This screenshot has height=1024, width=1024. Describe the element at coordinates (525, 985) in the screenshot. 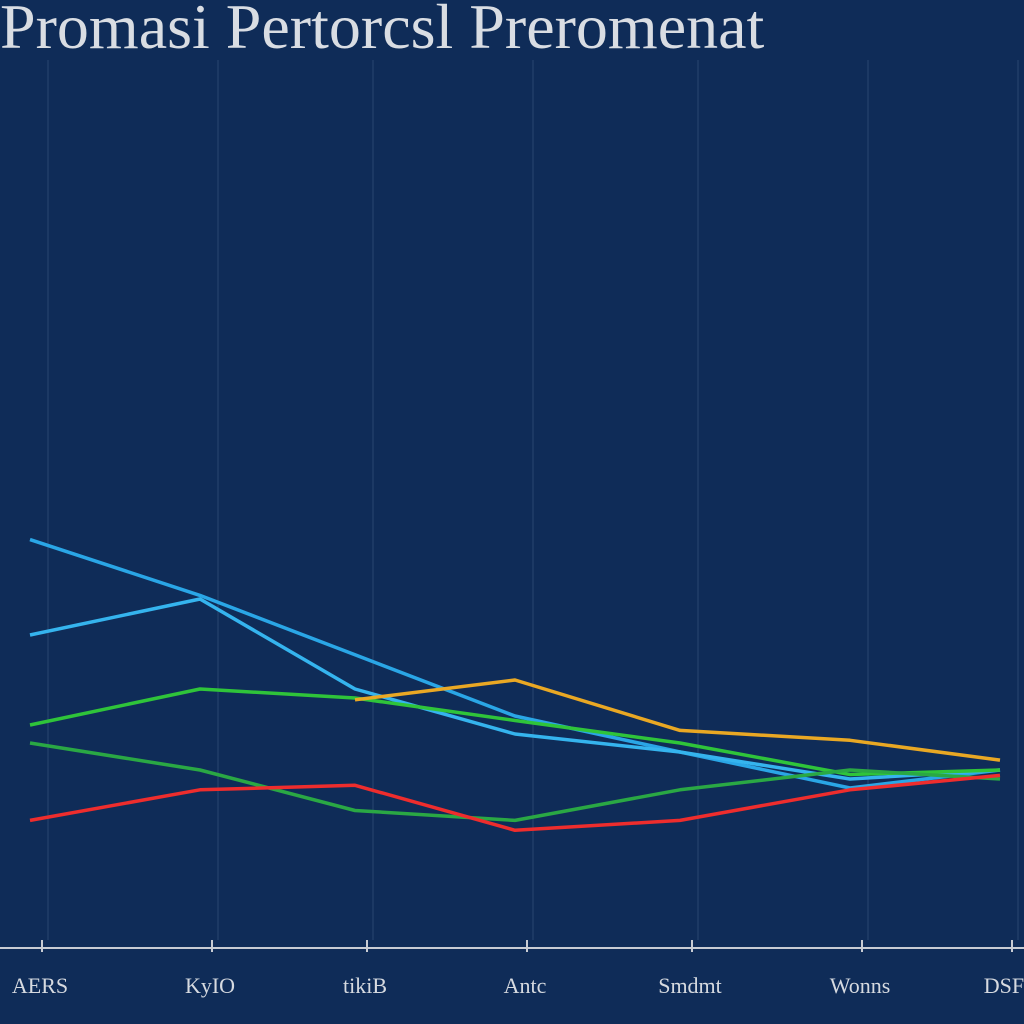

I see `x-tick-label: Antc` at that location.